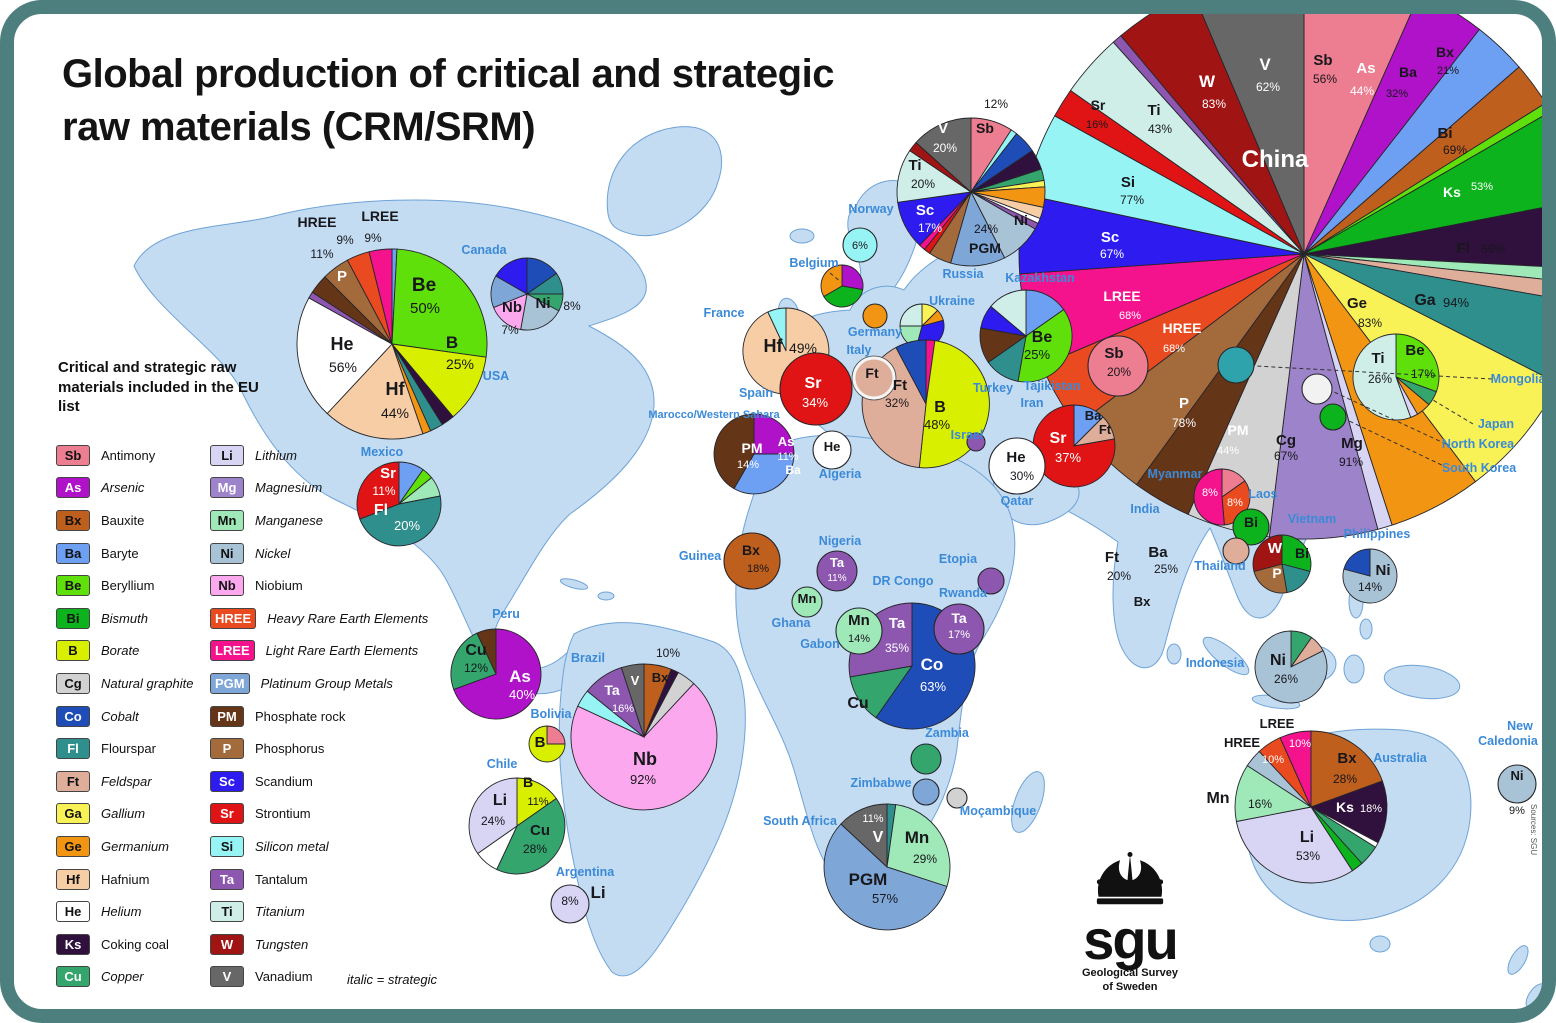 Image resolution: width=1556 pixels, height=1023 pixels. What do you see at coordinates (283, 814) in the screenshot?
I see `legend-label-Sr: Strontium` at bounding box center [283, 814].